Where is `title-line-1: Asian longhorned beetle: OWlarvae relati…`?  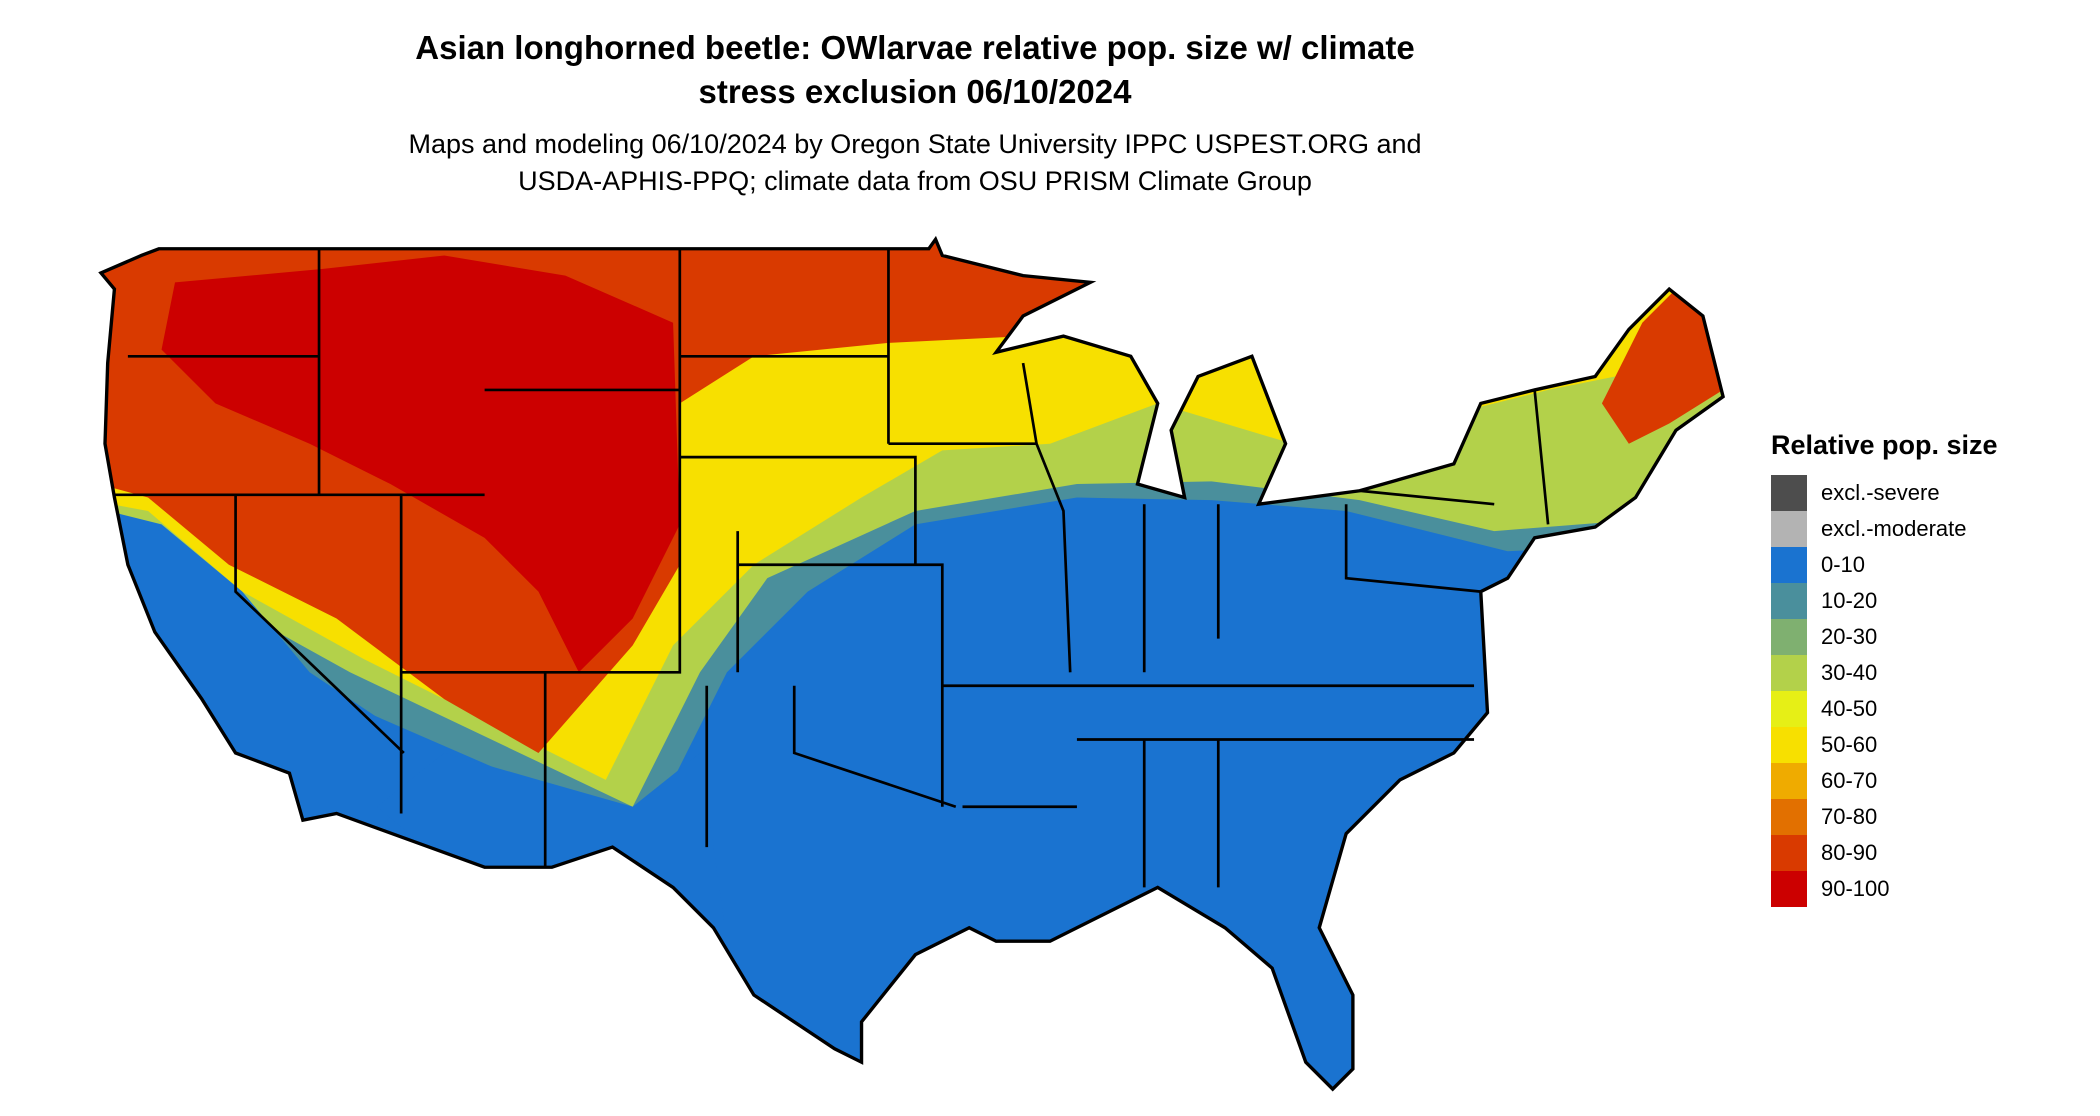
title-line-1: Asian longhorned beetle: OWlarvae relati… is located at coordinates (915, 47).